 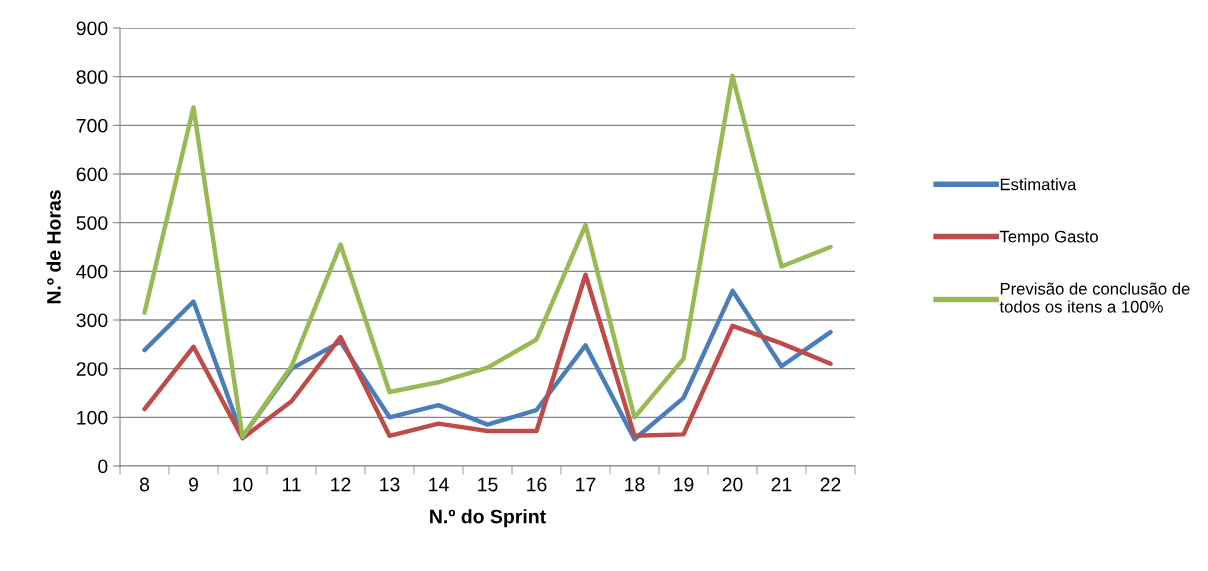 I want to click on x-tick-label: 20, so click(x=732, y=484).